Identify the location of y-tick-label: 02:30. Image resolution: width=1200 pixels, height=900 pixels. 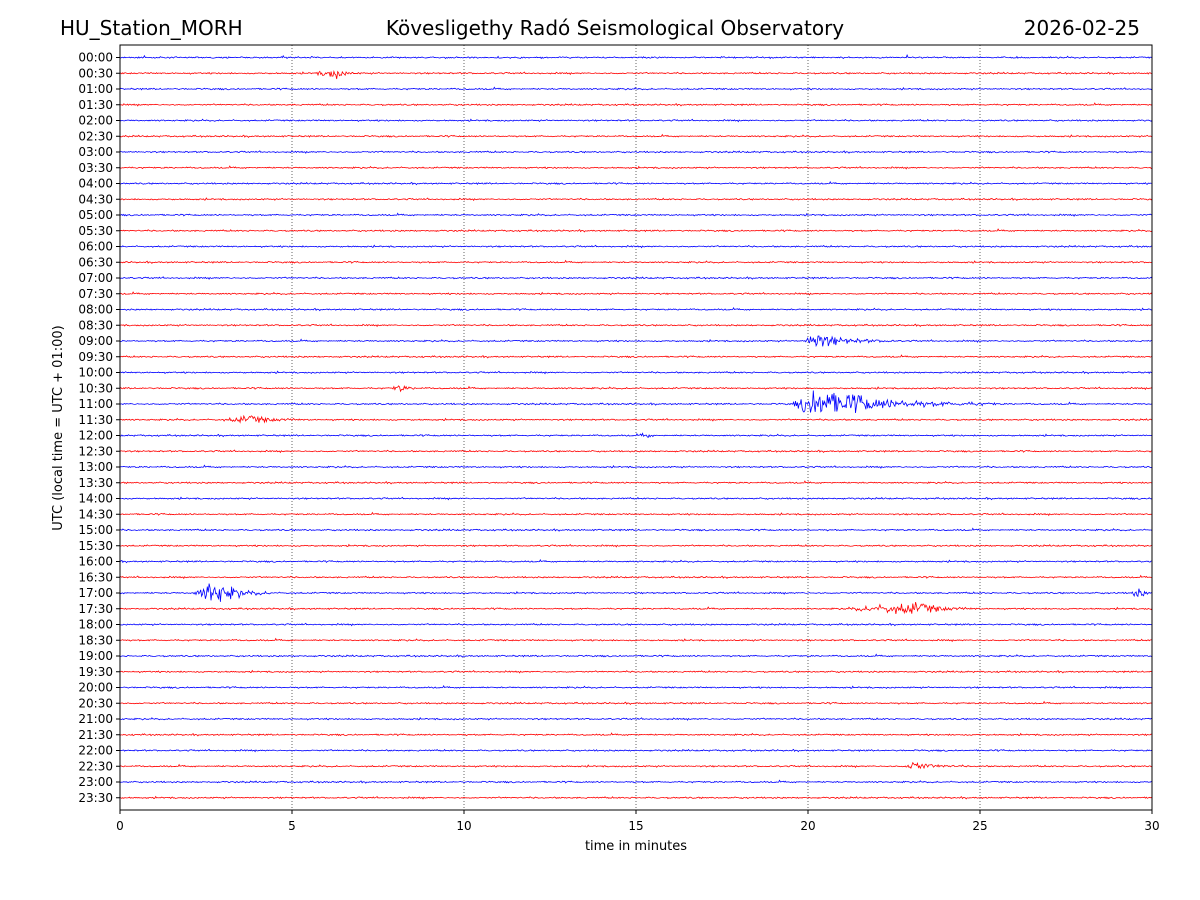
(95, 136).